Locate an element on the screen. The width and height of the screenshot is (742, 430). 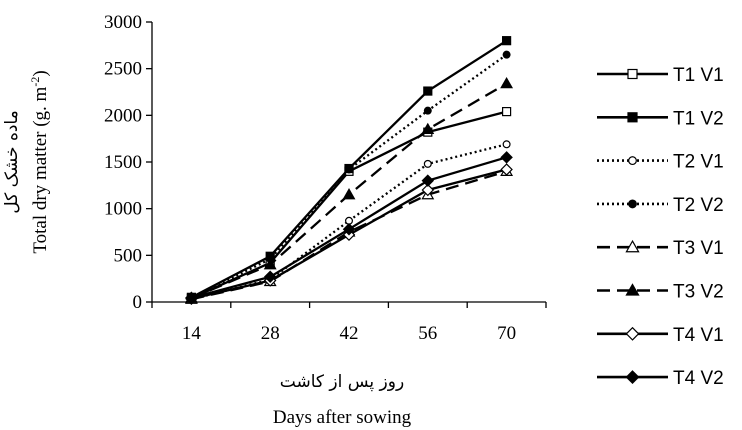
legend-entry: T3 V2 is located at coordinates (660, 292).